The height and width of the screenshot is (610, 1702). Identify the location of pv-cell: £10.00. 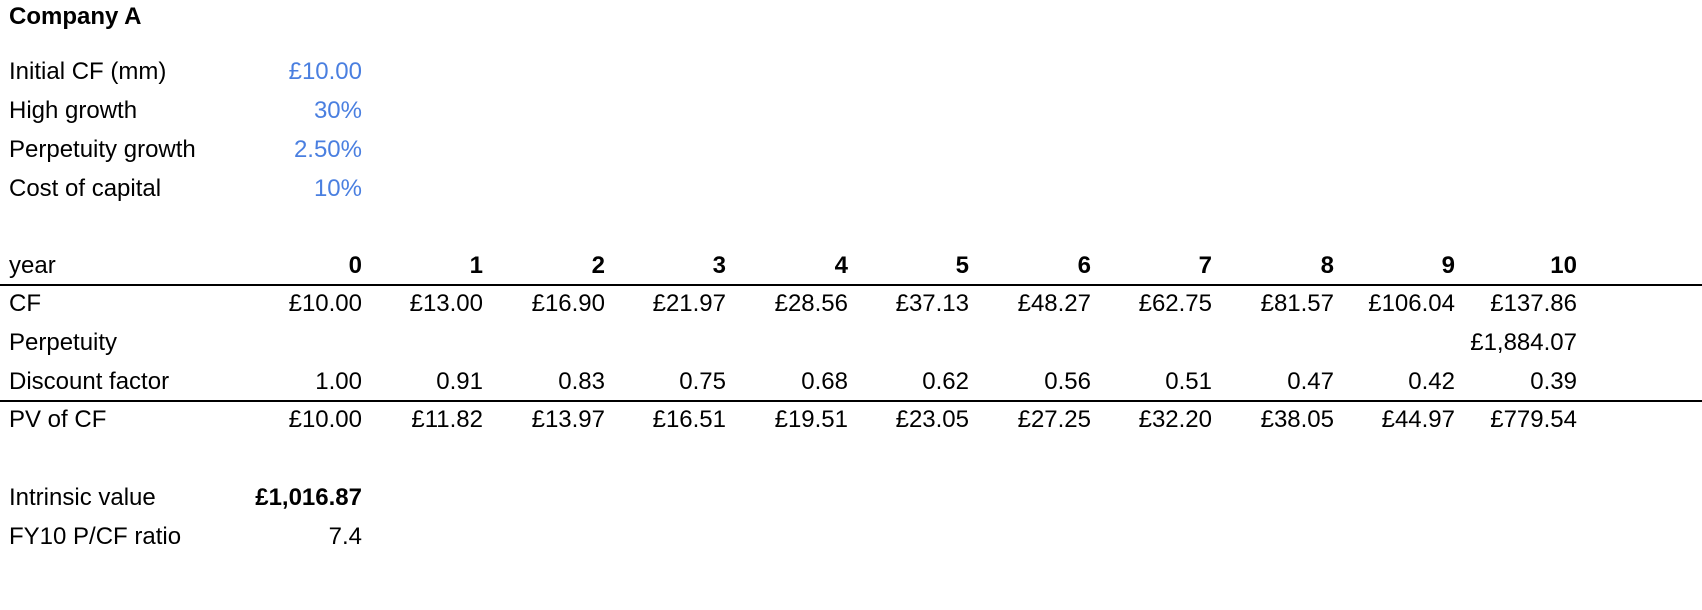
(325, 419).